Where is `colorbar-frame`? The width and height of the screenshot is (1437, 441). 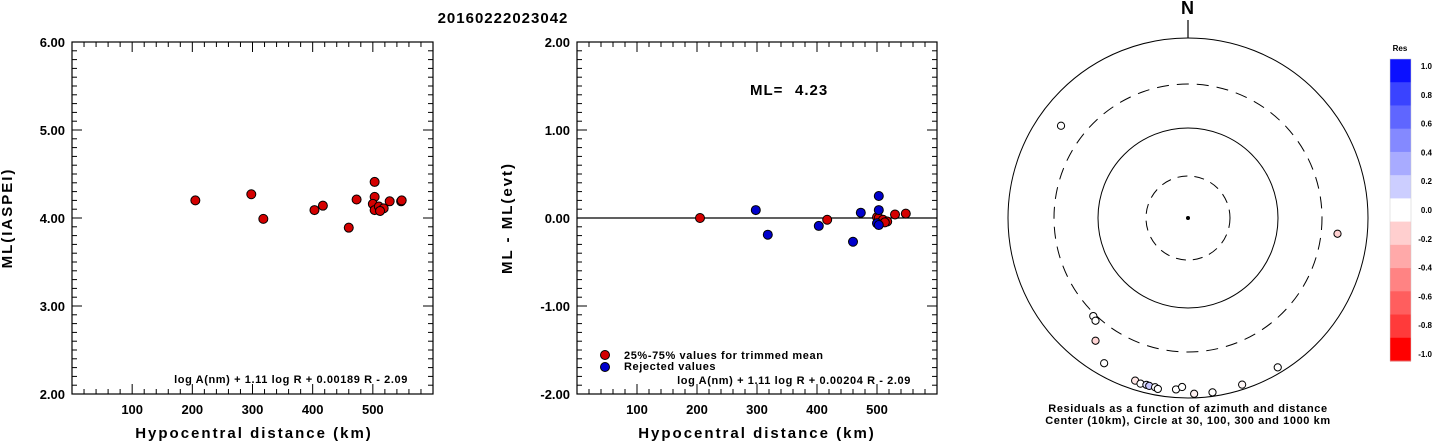 colorbar-frame is located at coordinates (1400, 210).